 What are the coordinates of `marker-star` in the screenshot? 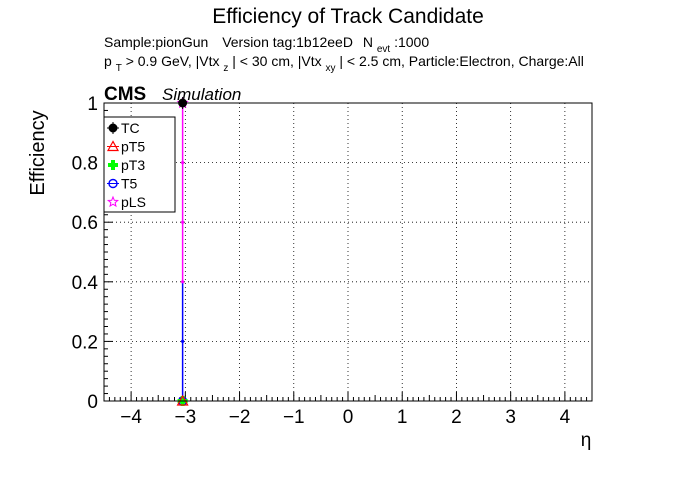 It's located at (113, 201).